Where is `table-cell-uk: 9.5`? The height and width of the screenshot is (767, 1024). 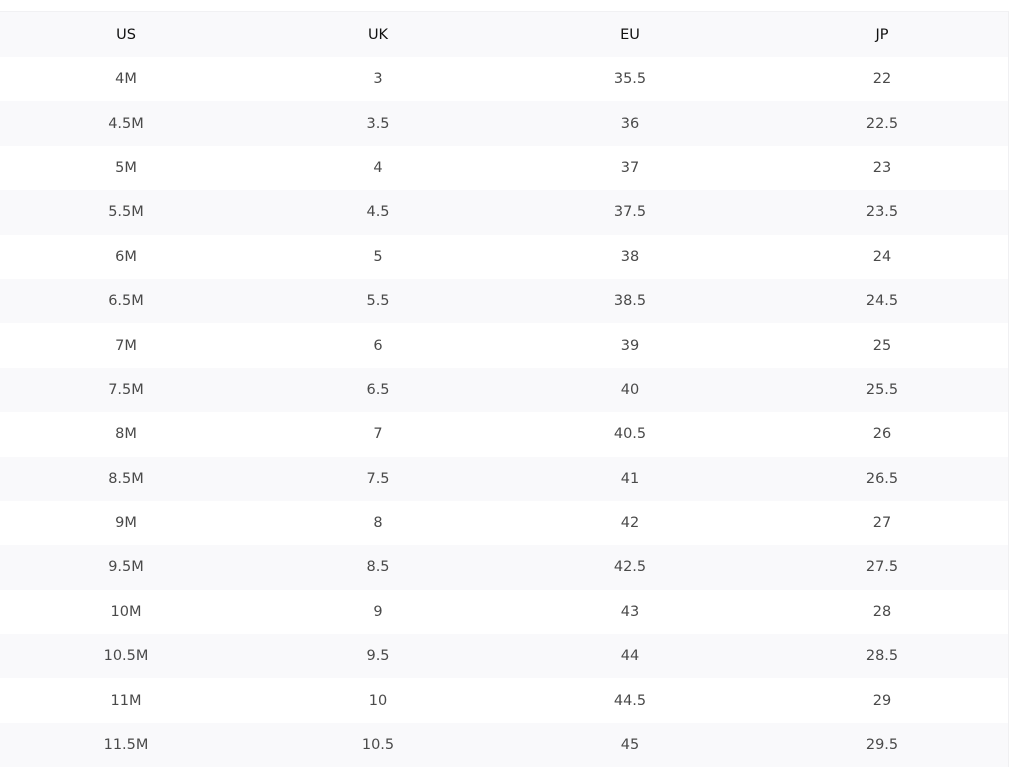
table-cell-uk: 9.5 is located at coordinates (378, 656).